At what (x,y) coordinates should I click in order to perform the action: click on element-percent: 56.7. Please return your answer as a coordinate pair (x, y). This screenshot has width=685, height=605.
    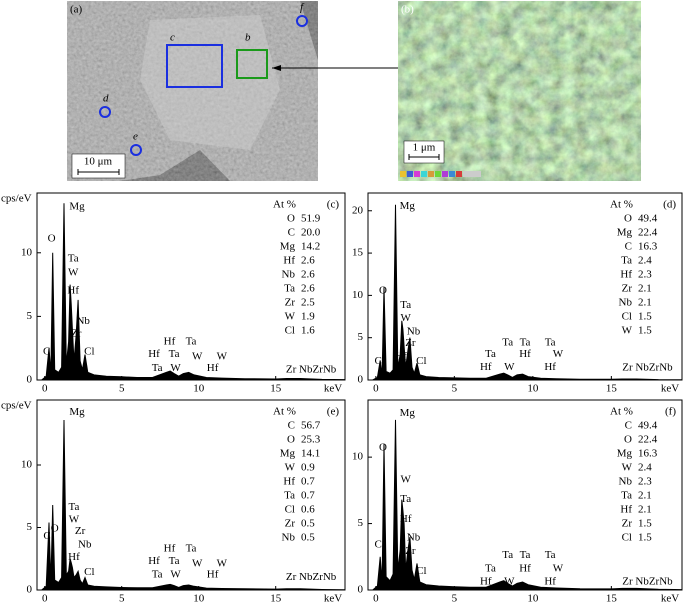
    Looking at the image, I should click on (311, 426).